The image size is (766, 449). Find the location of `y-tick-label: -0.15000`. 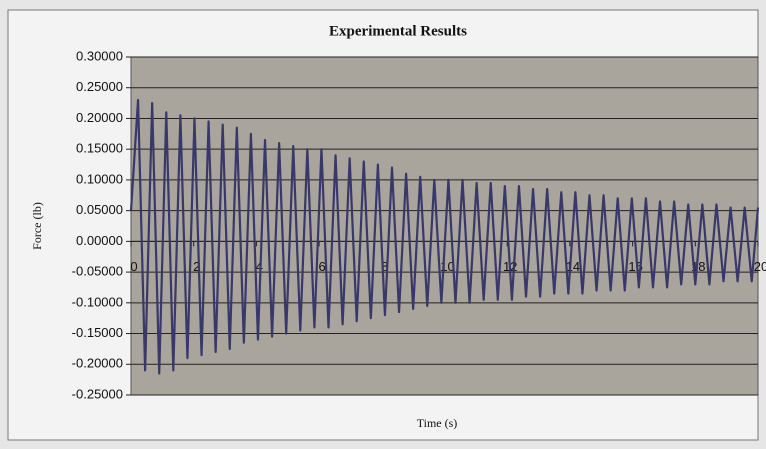

y-tick-label: -0.15000 is located at coordinates (97, 332).